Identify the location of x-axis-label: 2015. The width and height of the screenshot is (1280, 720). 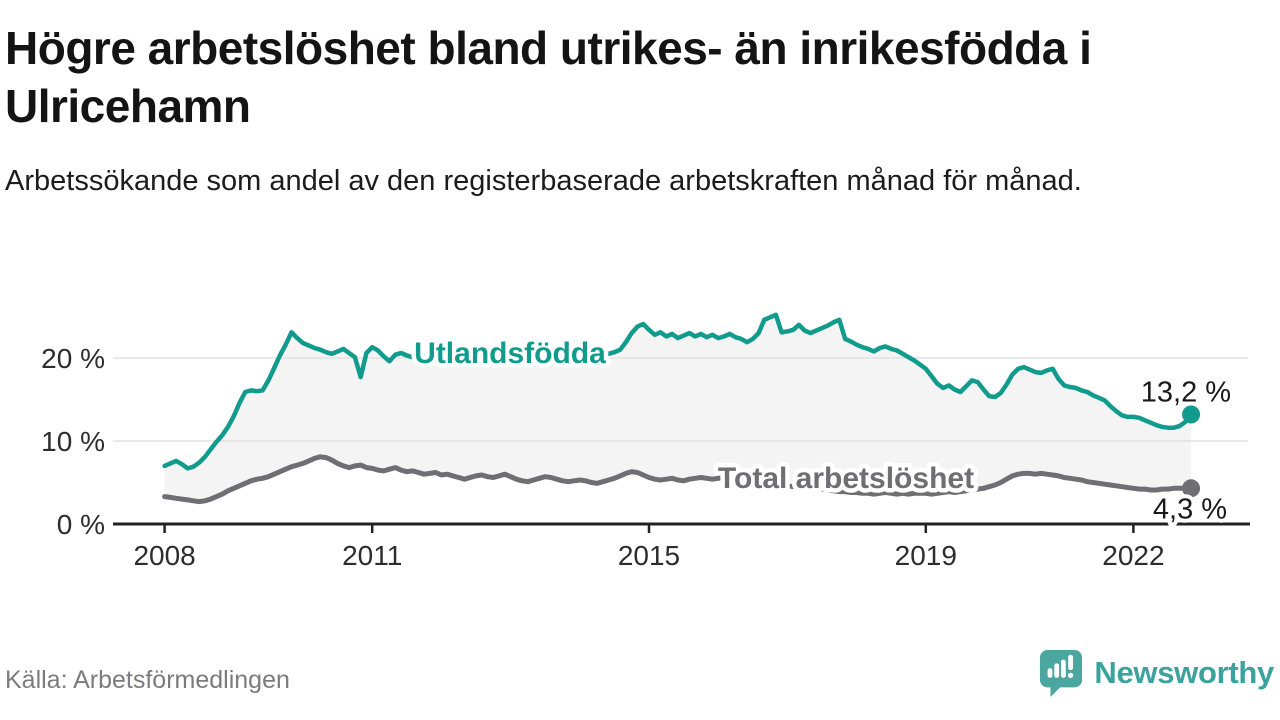
(649, 555).